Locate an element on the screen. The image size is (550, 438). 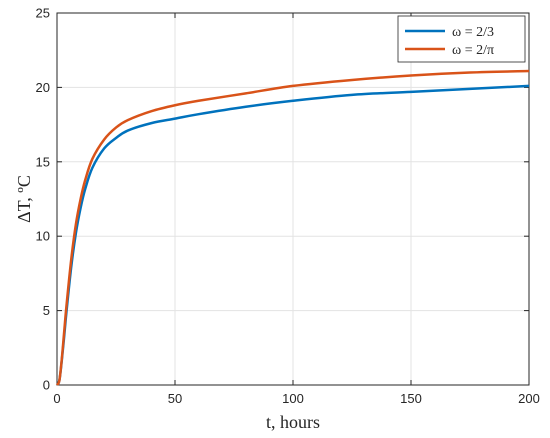
legend: ω = 2/3 ω = 2/π is located at coordinates (461, 39).